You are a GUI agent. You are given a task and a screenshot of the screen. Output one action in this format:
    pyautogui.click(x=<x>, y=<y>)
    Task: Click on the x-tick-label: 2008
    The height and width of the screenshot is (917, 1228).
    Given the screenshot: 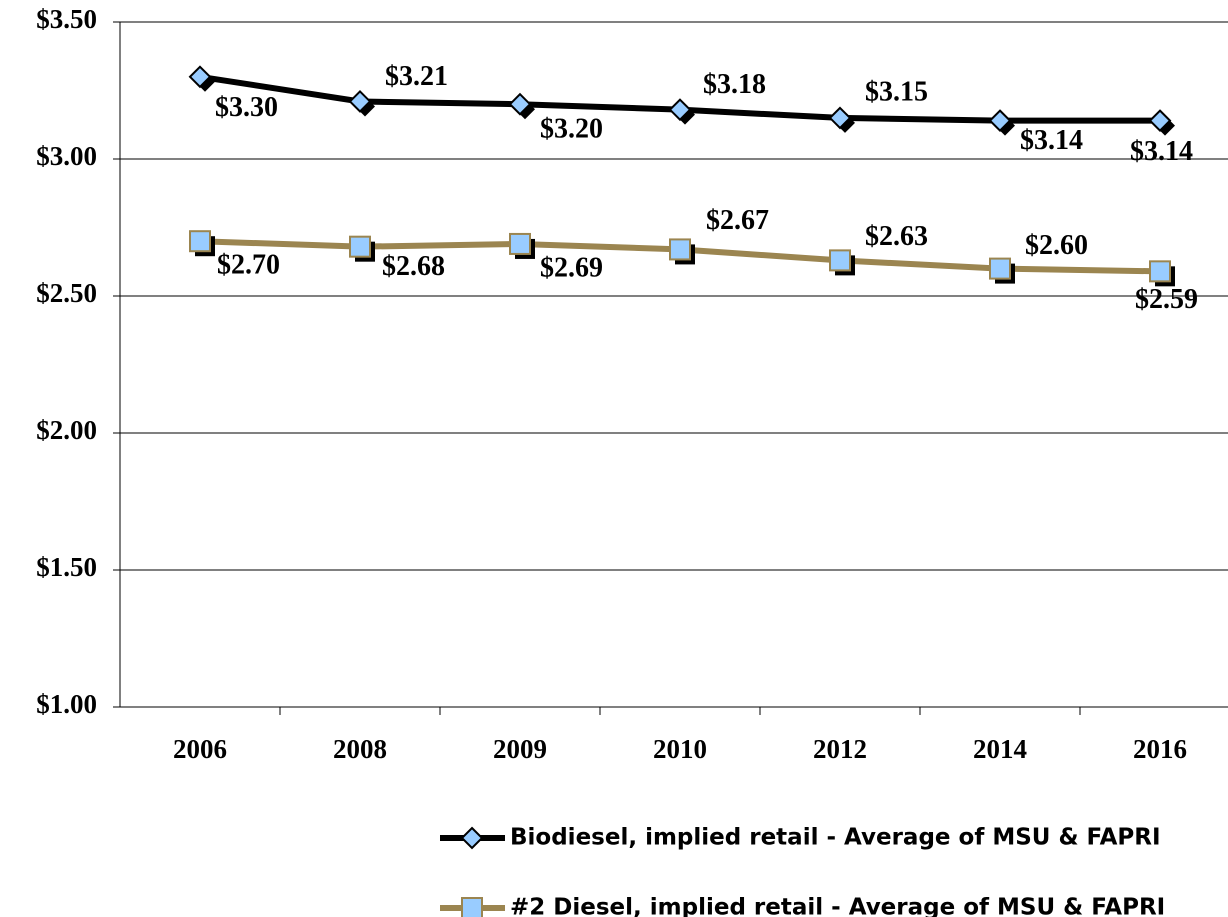 What is the action you would take?
    pyautogui.click(x=360, y=749)
    